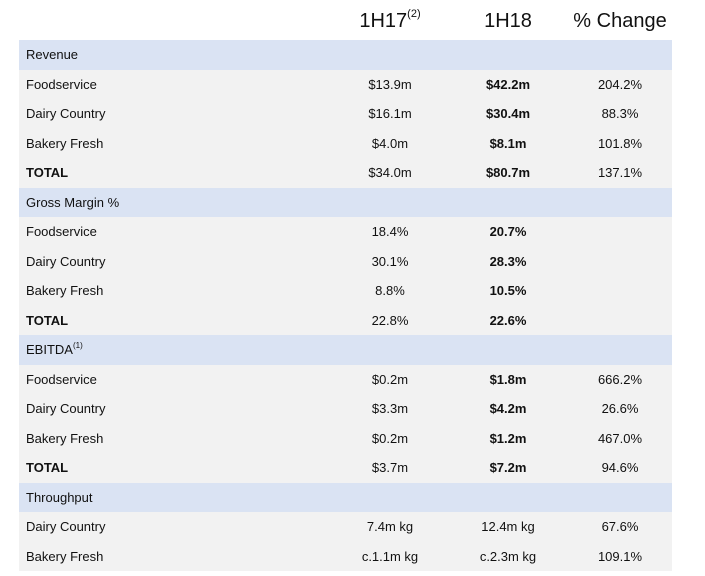 The image size is (705, 576). What do you see at coordinates (345, 497) in the screenshot?
I see `section-header: Throughput` at bounding box center [345, 497].